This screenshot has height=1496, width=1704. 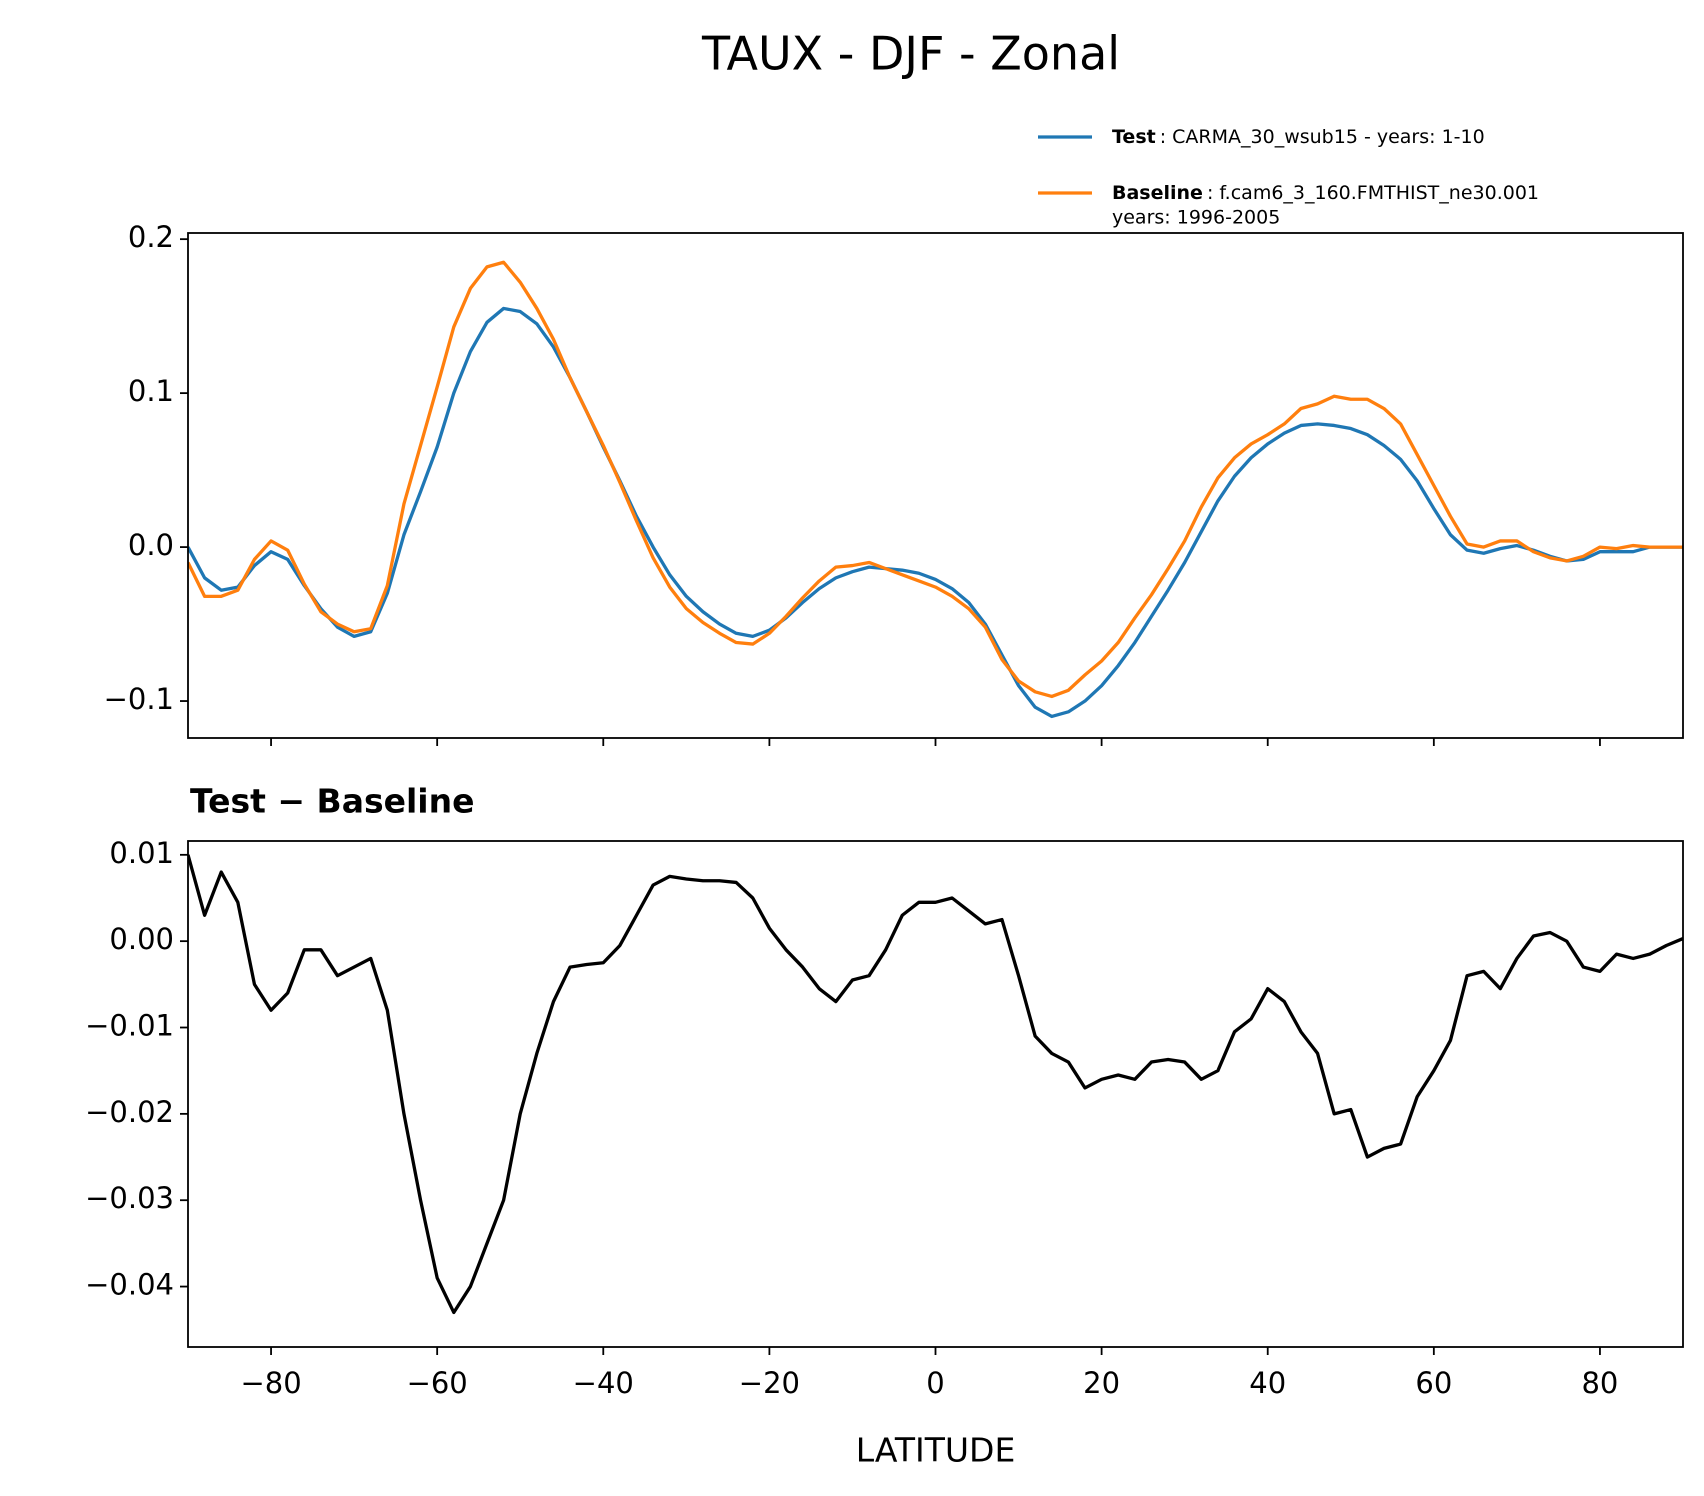 I want to click on x-tick-label: 60, so click(x=1433, y=1383).